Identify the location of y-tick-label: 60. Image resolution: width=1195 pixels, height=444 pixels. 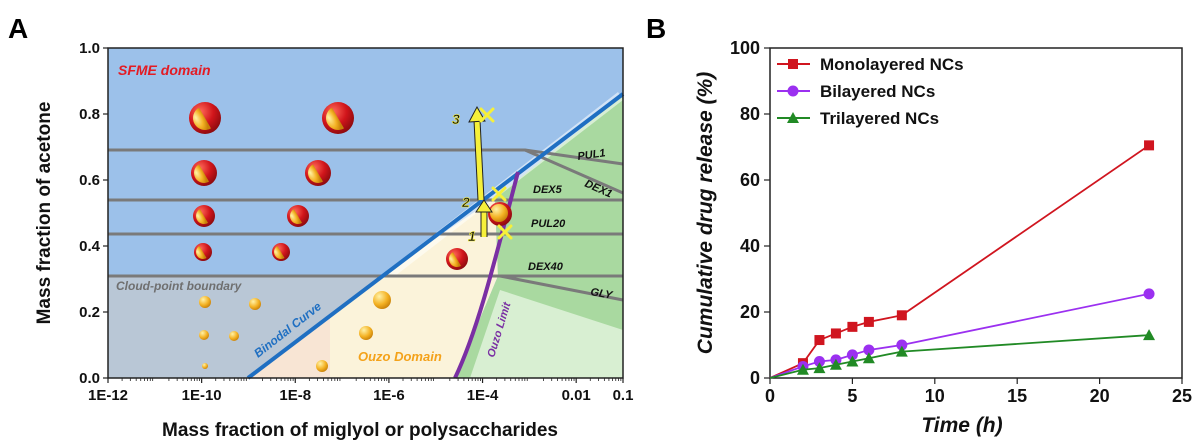
(750, 180).